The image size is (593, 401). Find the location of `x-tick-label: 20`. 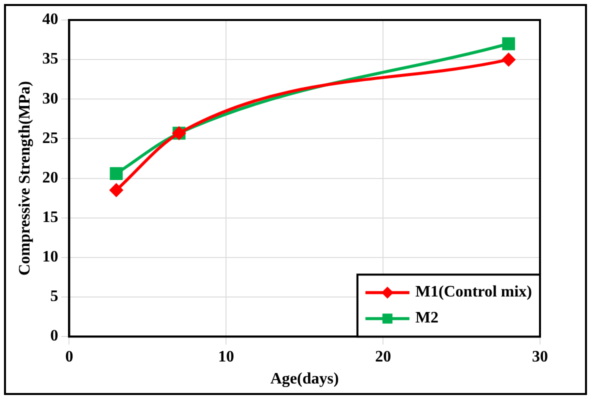

x-tick-label: 20 is located at coordinates (383, 357).